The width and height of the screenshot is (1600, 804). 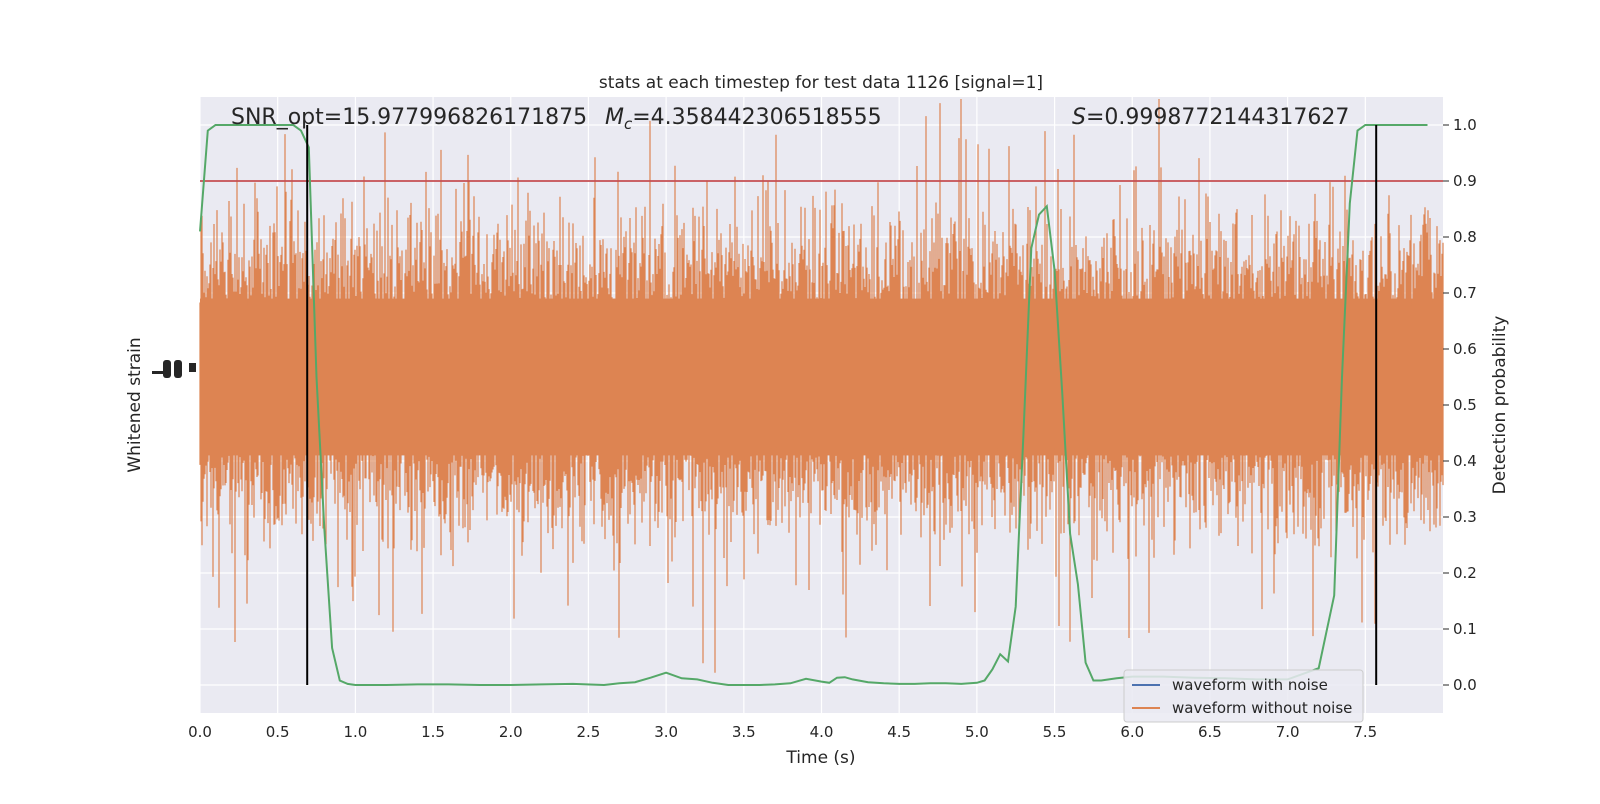 What do you see at coordinates (200, 732) in the screenshot?
I see `x-tick-label: 0.0` at bounding box center [200, 732].